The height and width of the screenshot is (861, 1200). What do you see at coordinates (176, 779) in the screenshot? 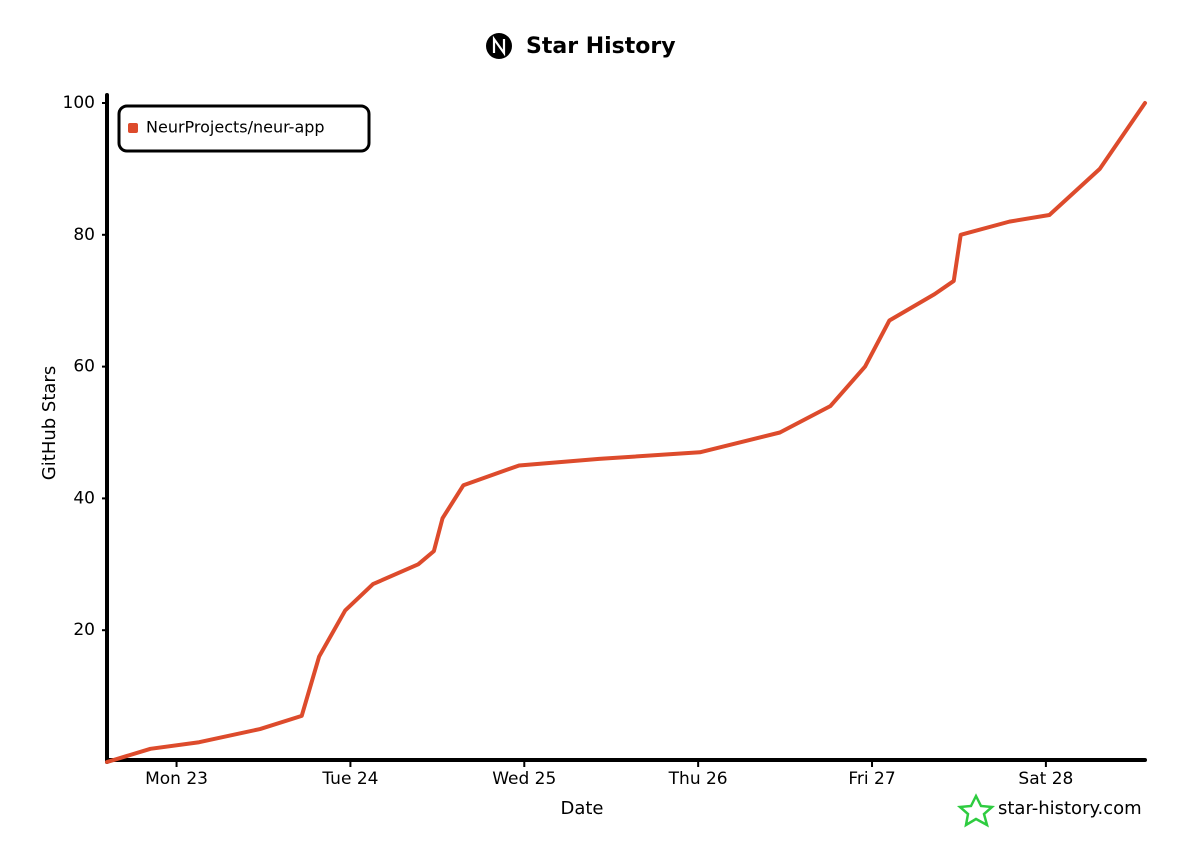
I see `x-tick-label: Mon 23` at bounding box center [176, 779].